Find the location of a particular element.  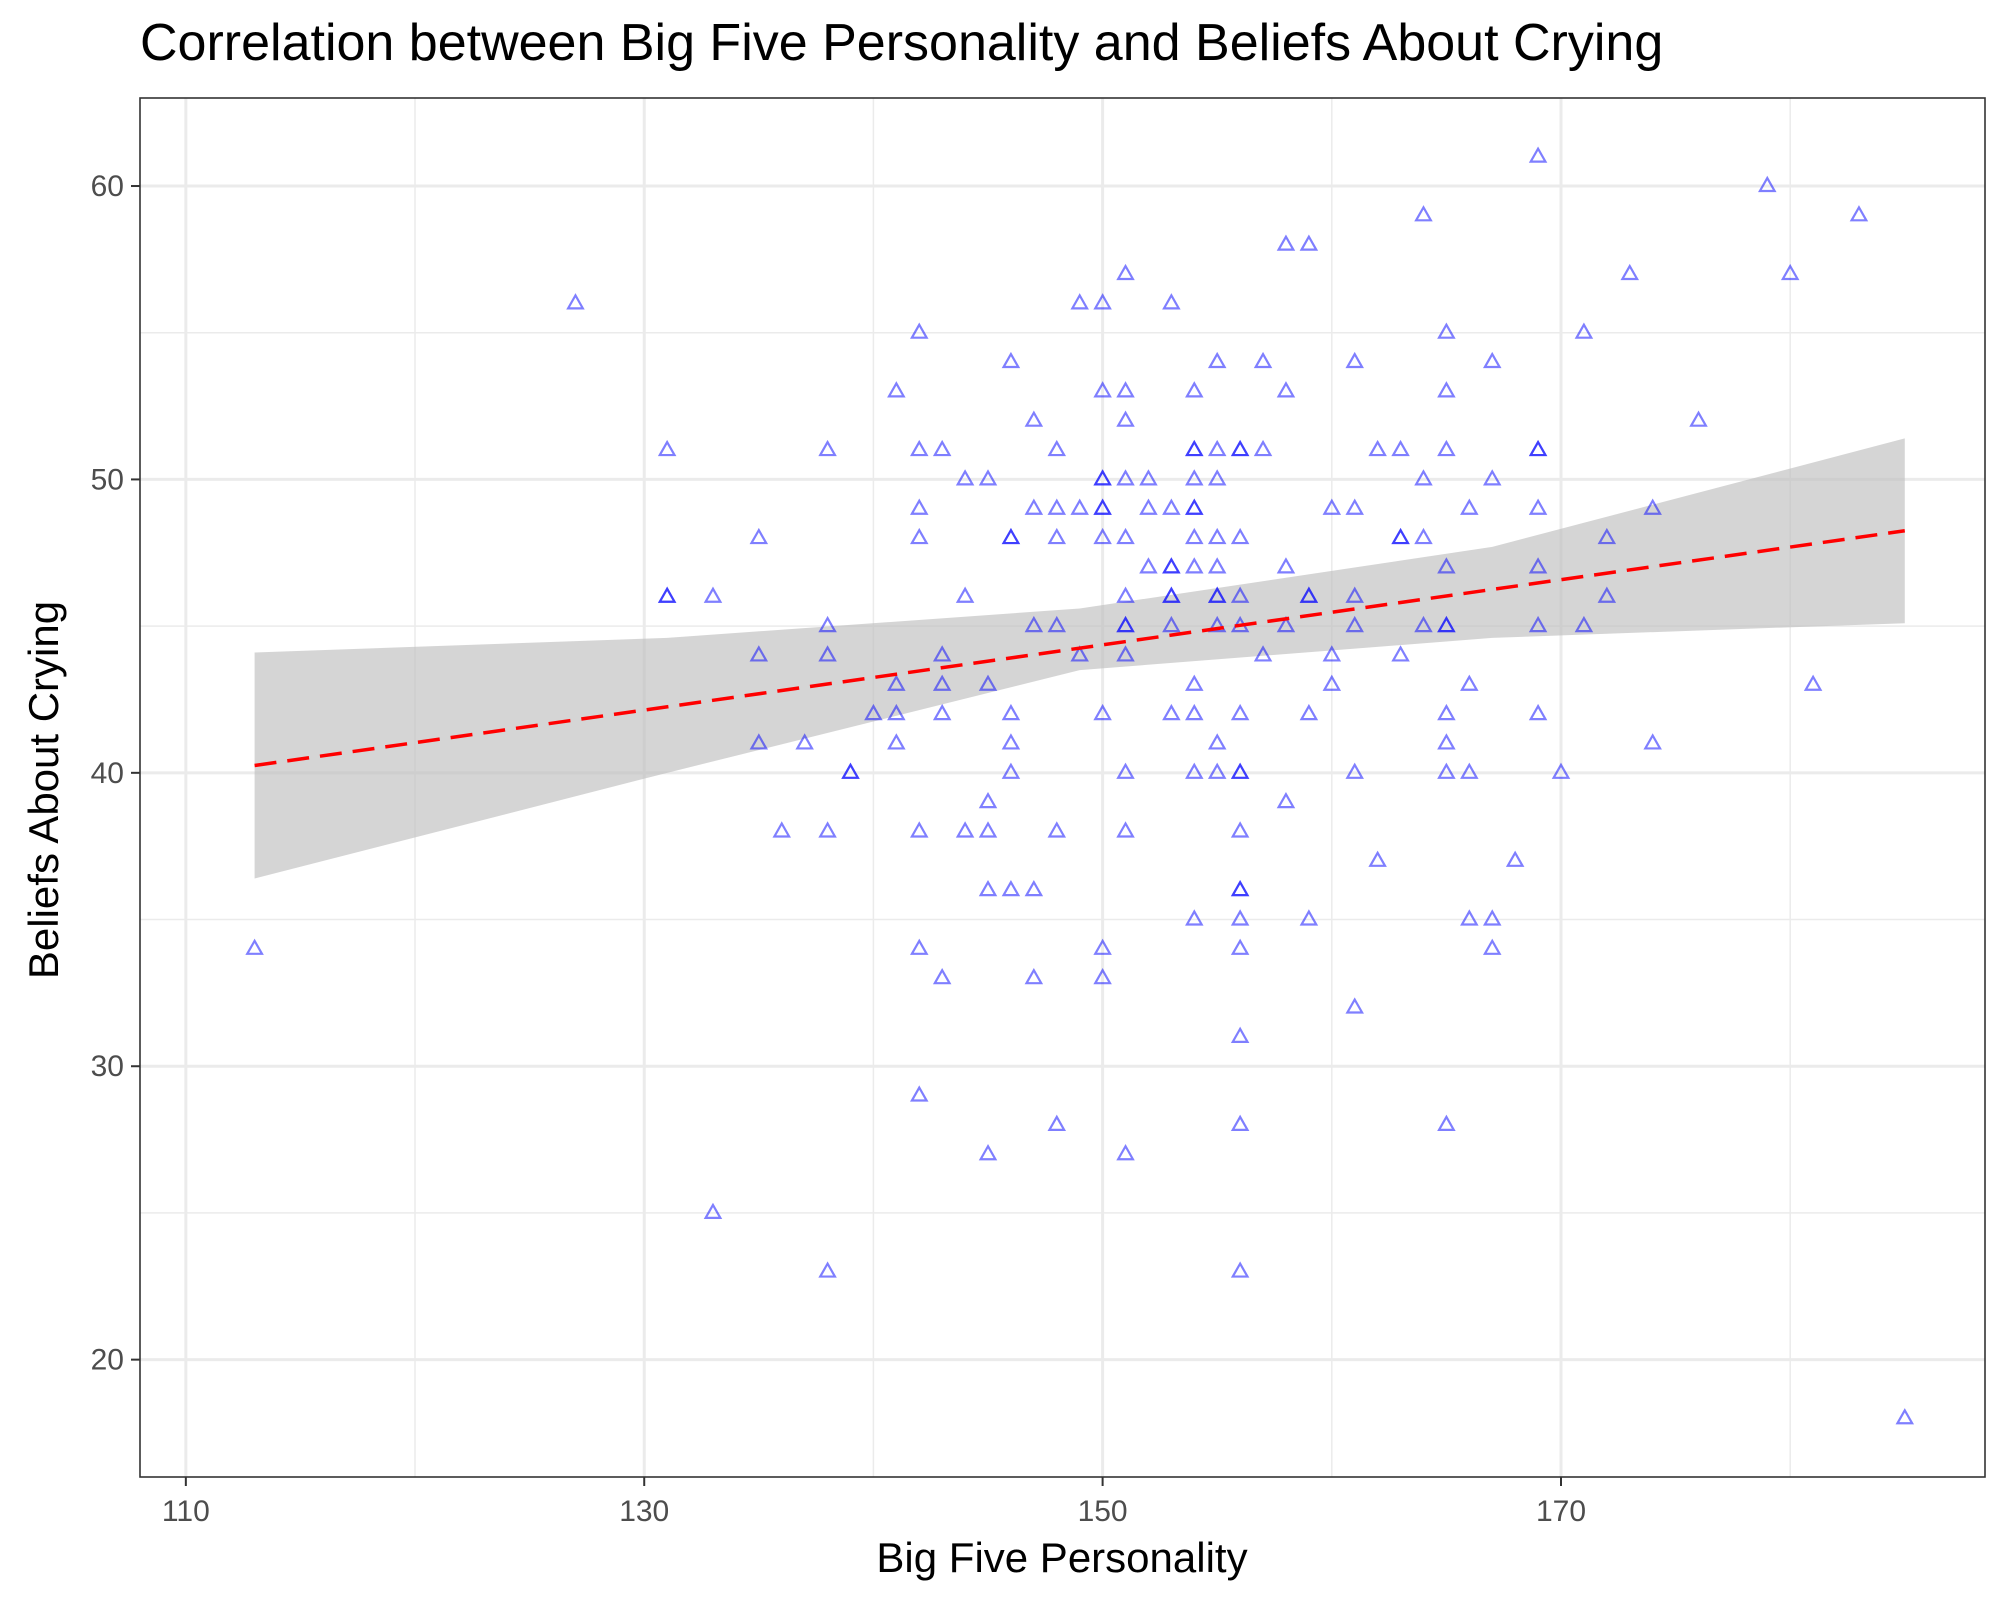

x-tick-label: 170 is located at coordinates (1561, 1511).